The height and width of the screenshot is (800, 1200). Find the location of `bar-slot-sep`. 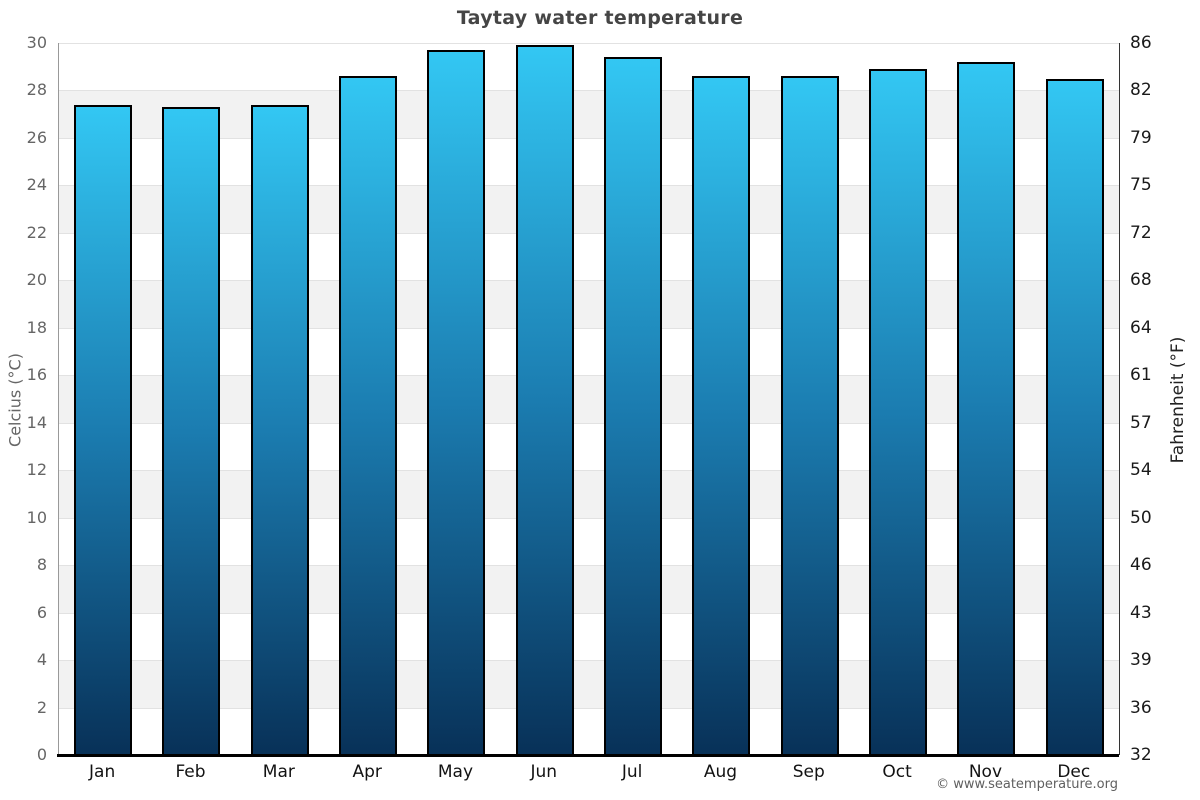

bar-slot-sep is located at coordinates (810, 415).